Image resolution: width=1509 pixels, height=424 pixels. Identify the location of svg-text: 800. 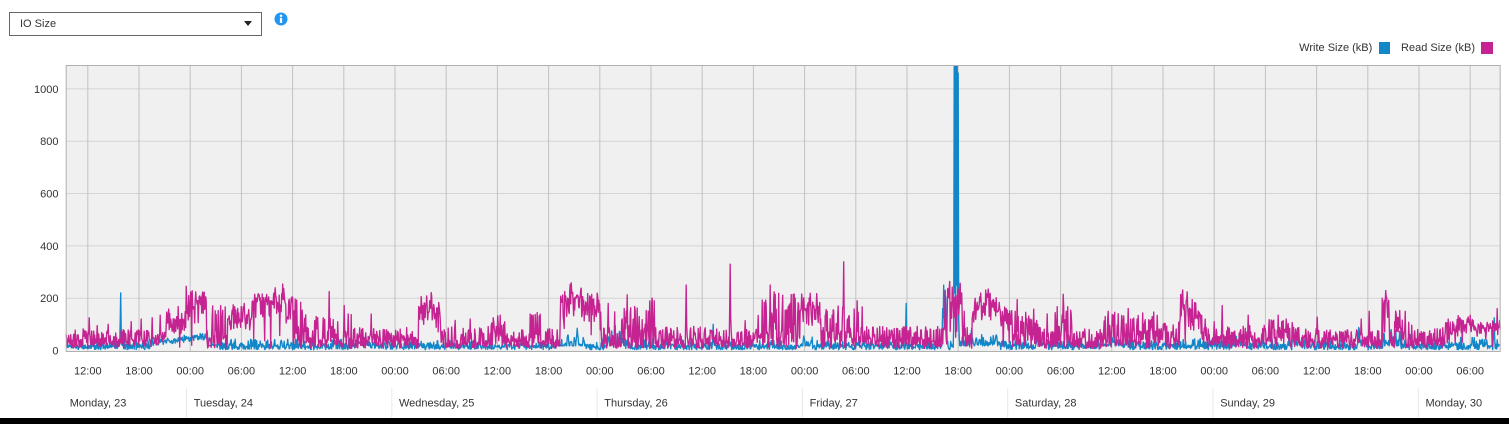
(49, 142).